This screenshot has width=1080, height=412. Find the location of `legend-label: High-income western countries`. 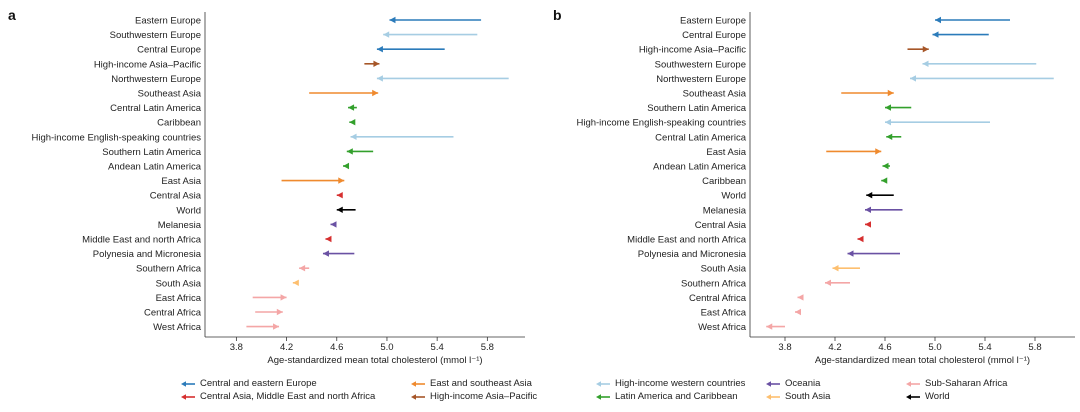

legend-label: High-income western countries is located at coordinates (680, 383).